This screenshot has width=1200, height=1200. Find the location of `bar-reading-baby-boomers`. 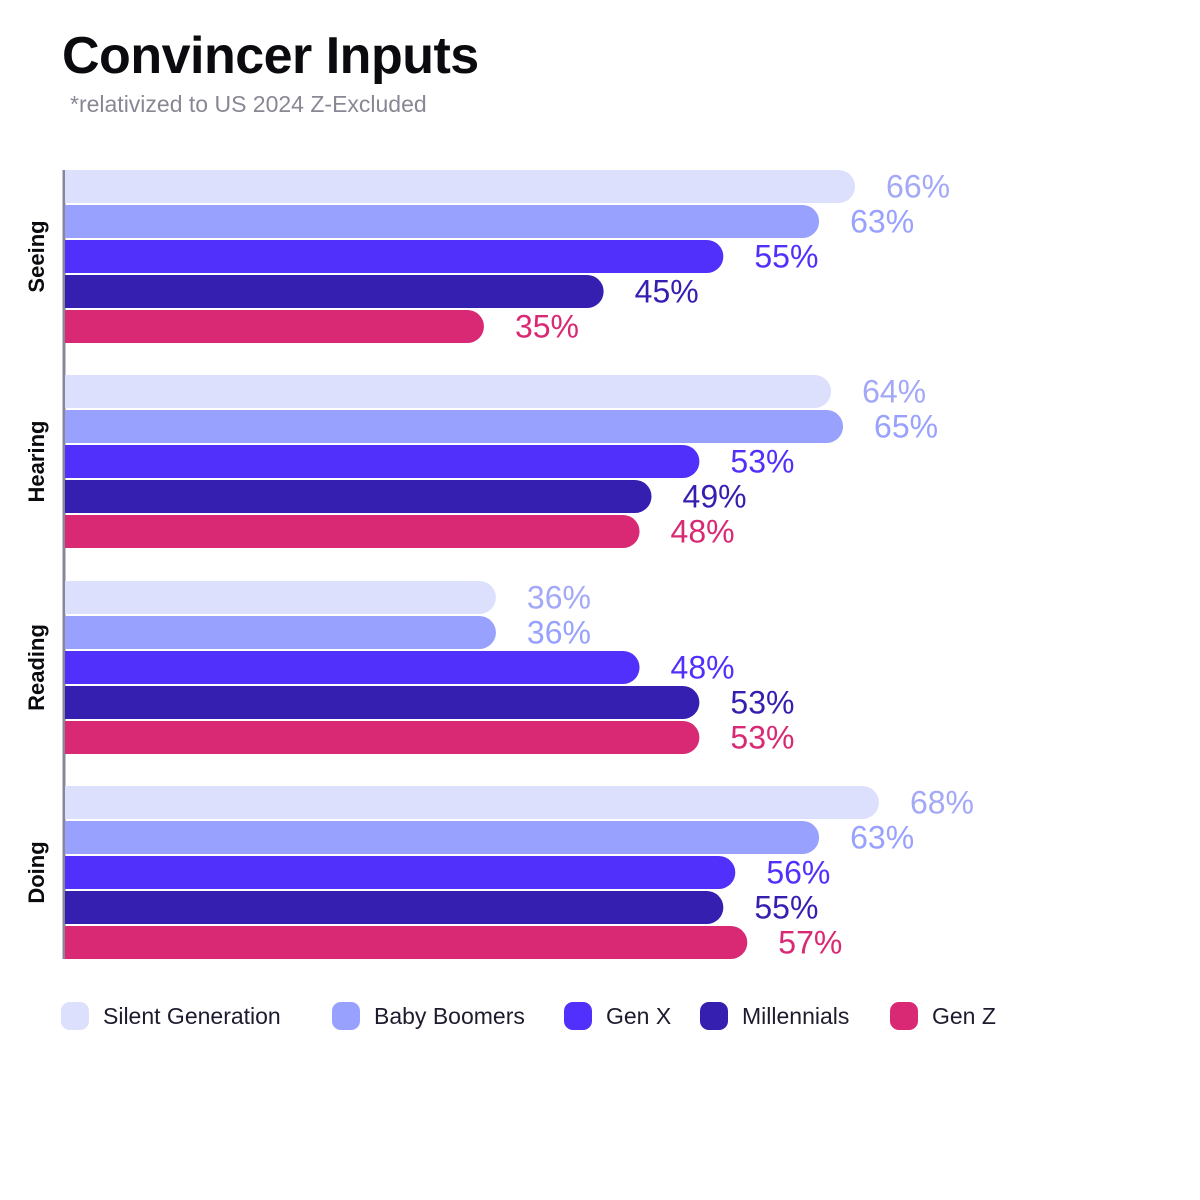

bar-reading-baby-boomers is located at coordinates (280, 632).